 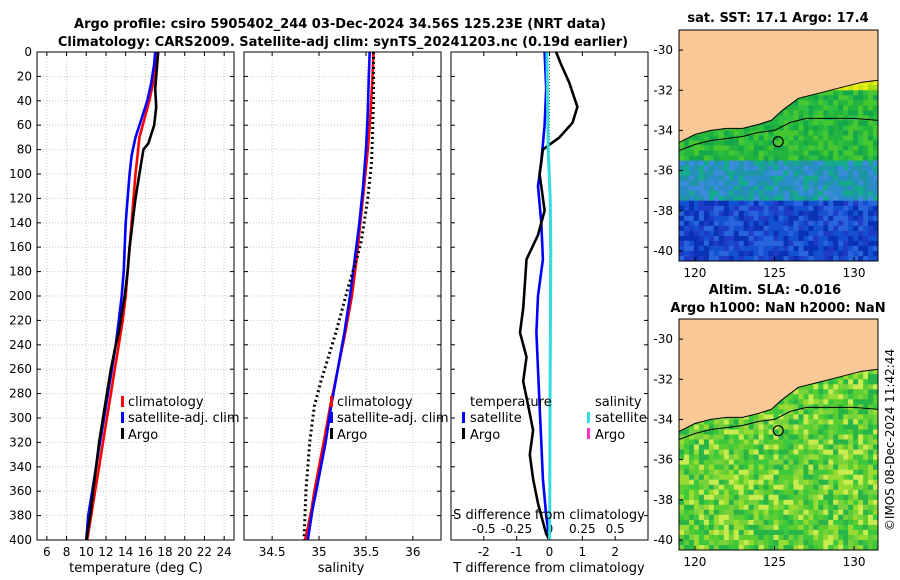 What do you see at coordinates (663, 419) in the screenshot?
I see `map-y-tick-label: -34` at bounding box center [663, 419].